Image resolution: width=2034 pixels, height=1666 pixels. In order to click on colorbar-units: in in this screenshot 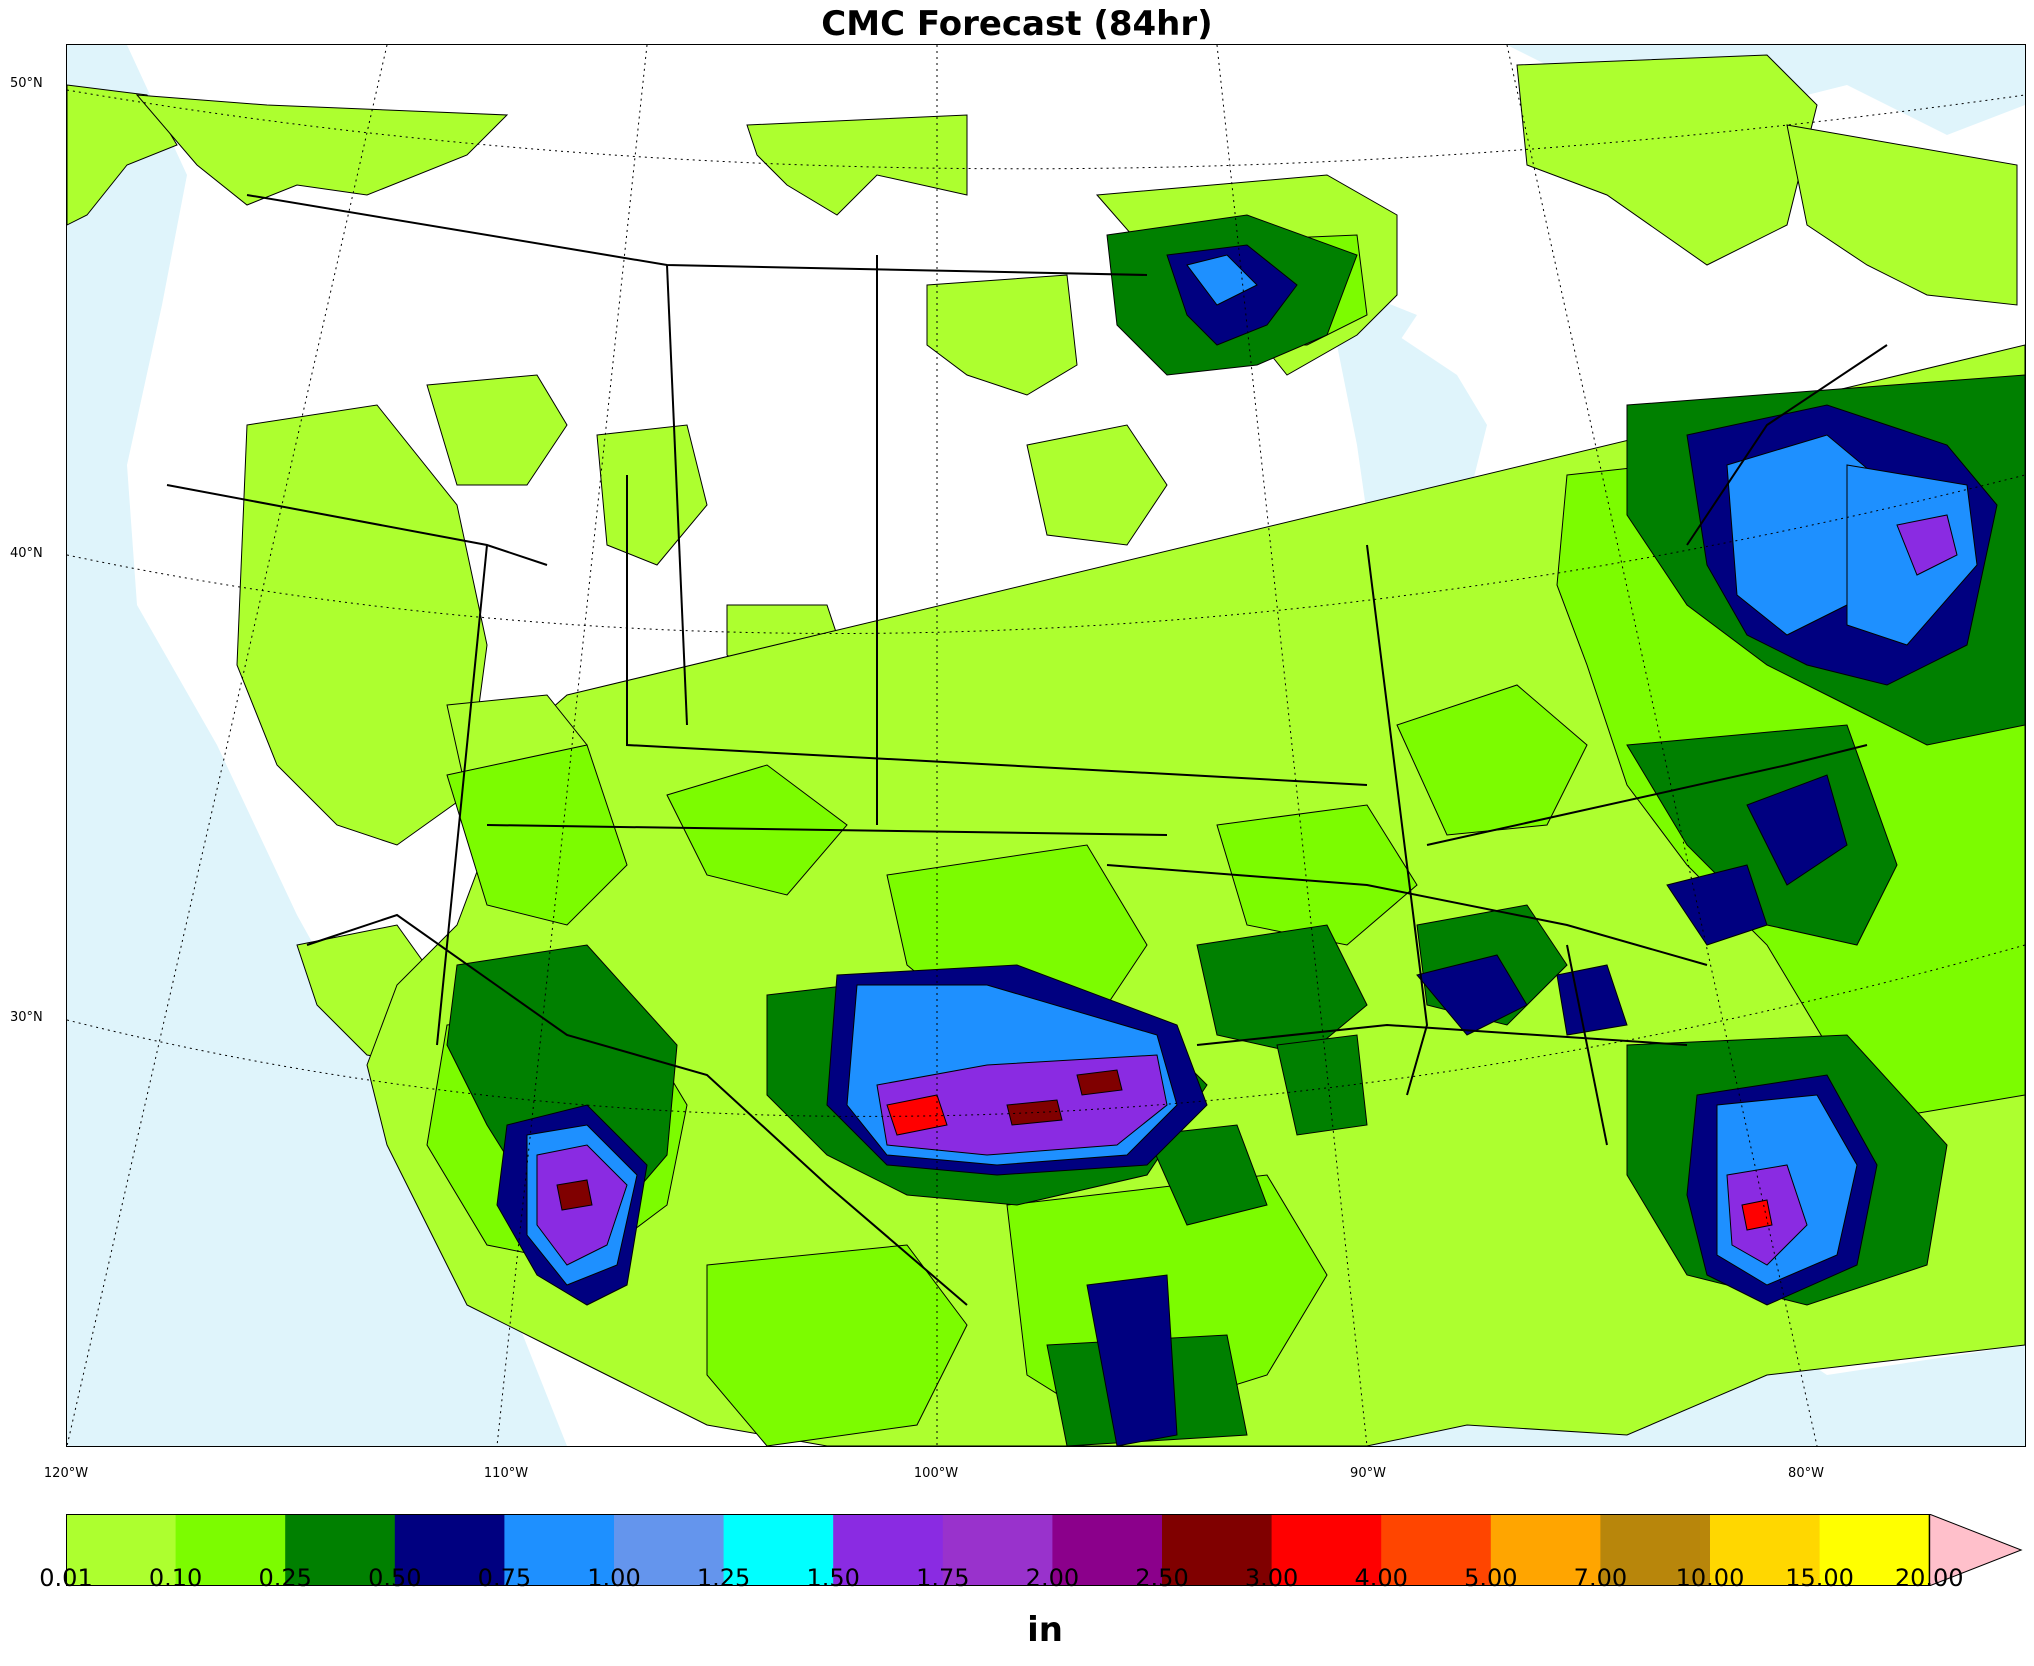, I will do `click(1045, 1630)`.